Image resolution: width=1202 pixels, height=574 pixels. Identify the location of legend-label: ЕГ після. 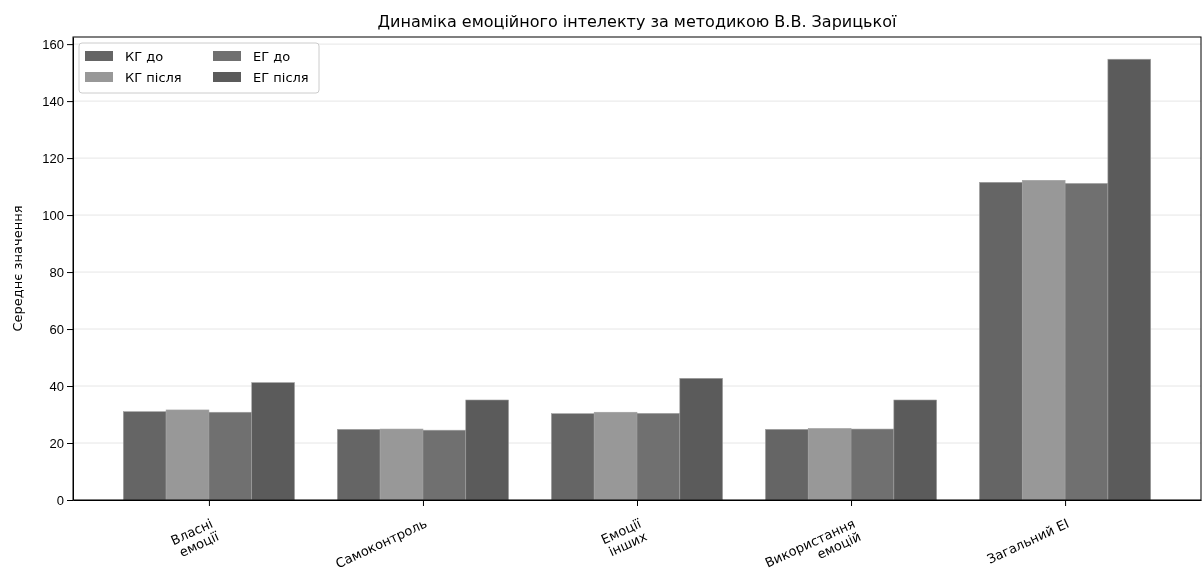
(281, 77).